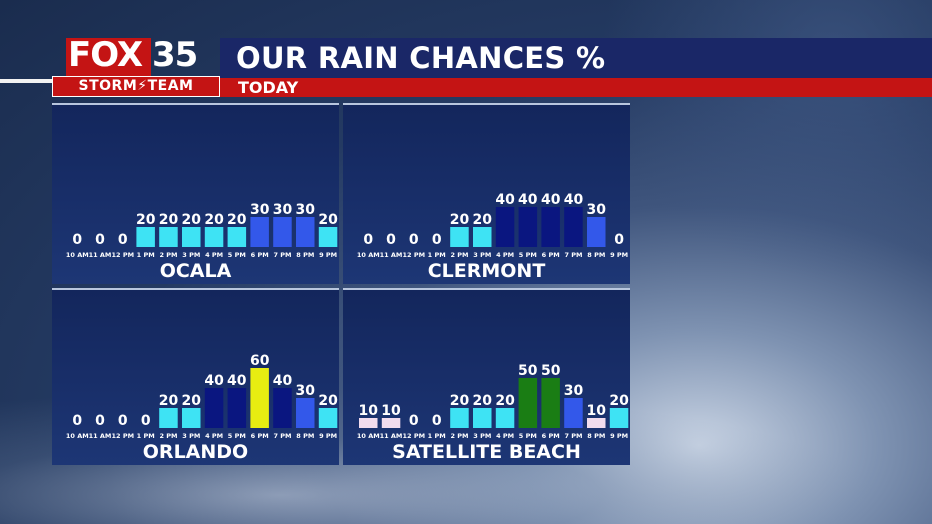  What do you see at coordinates (145, 237) in the screenshot?
I see `bar-ocala-1-pm` at bounding box center [145, 237].